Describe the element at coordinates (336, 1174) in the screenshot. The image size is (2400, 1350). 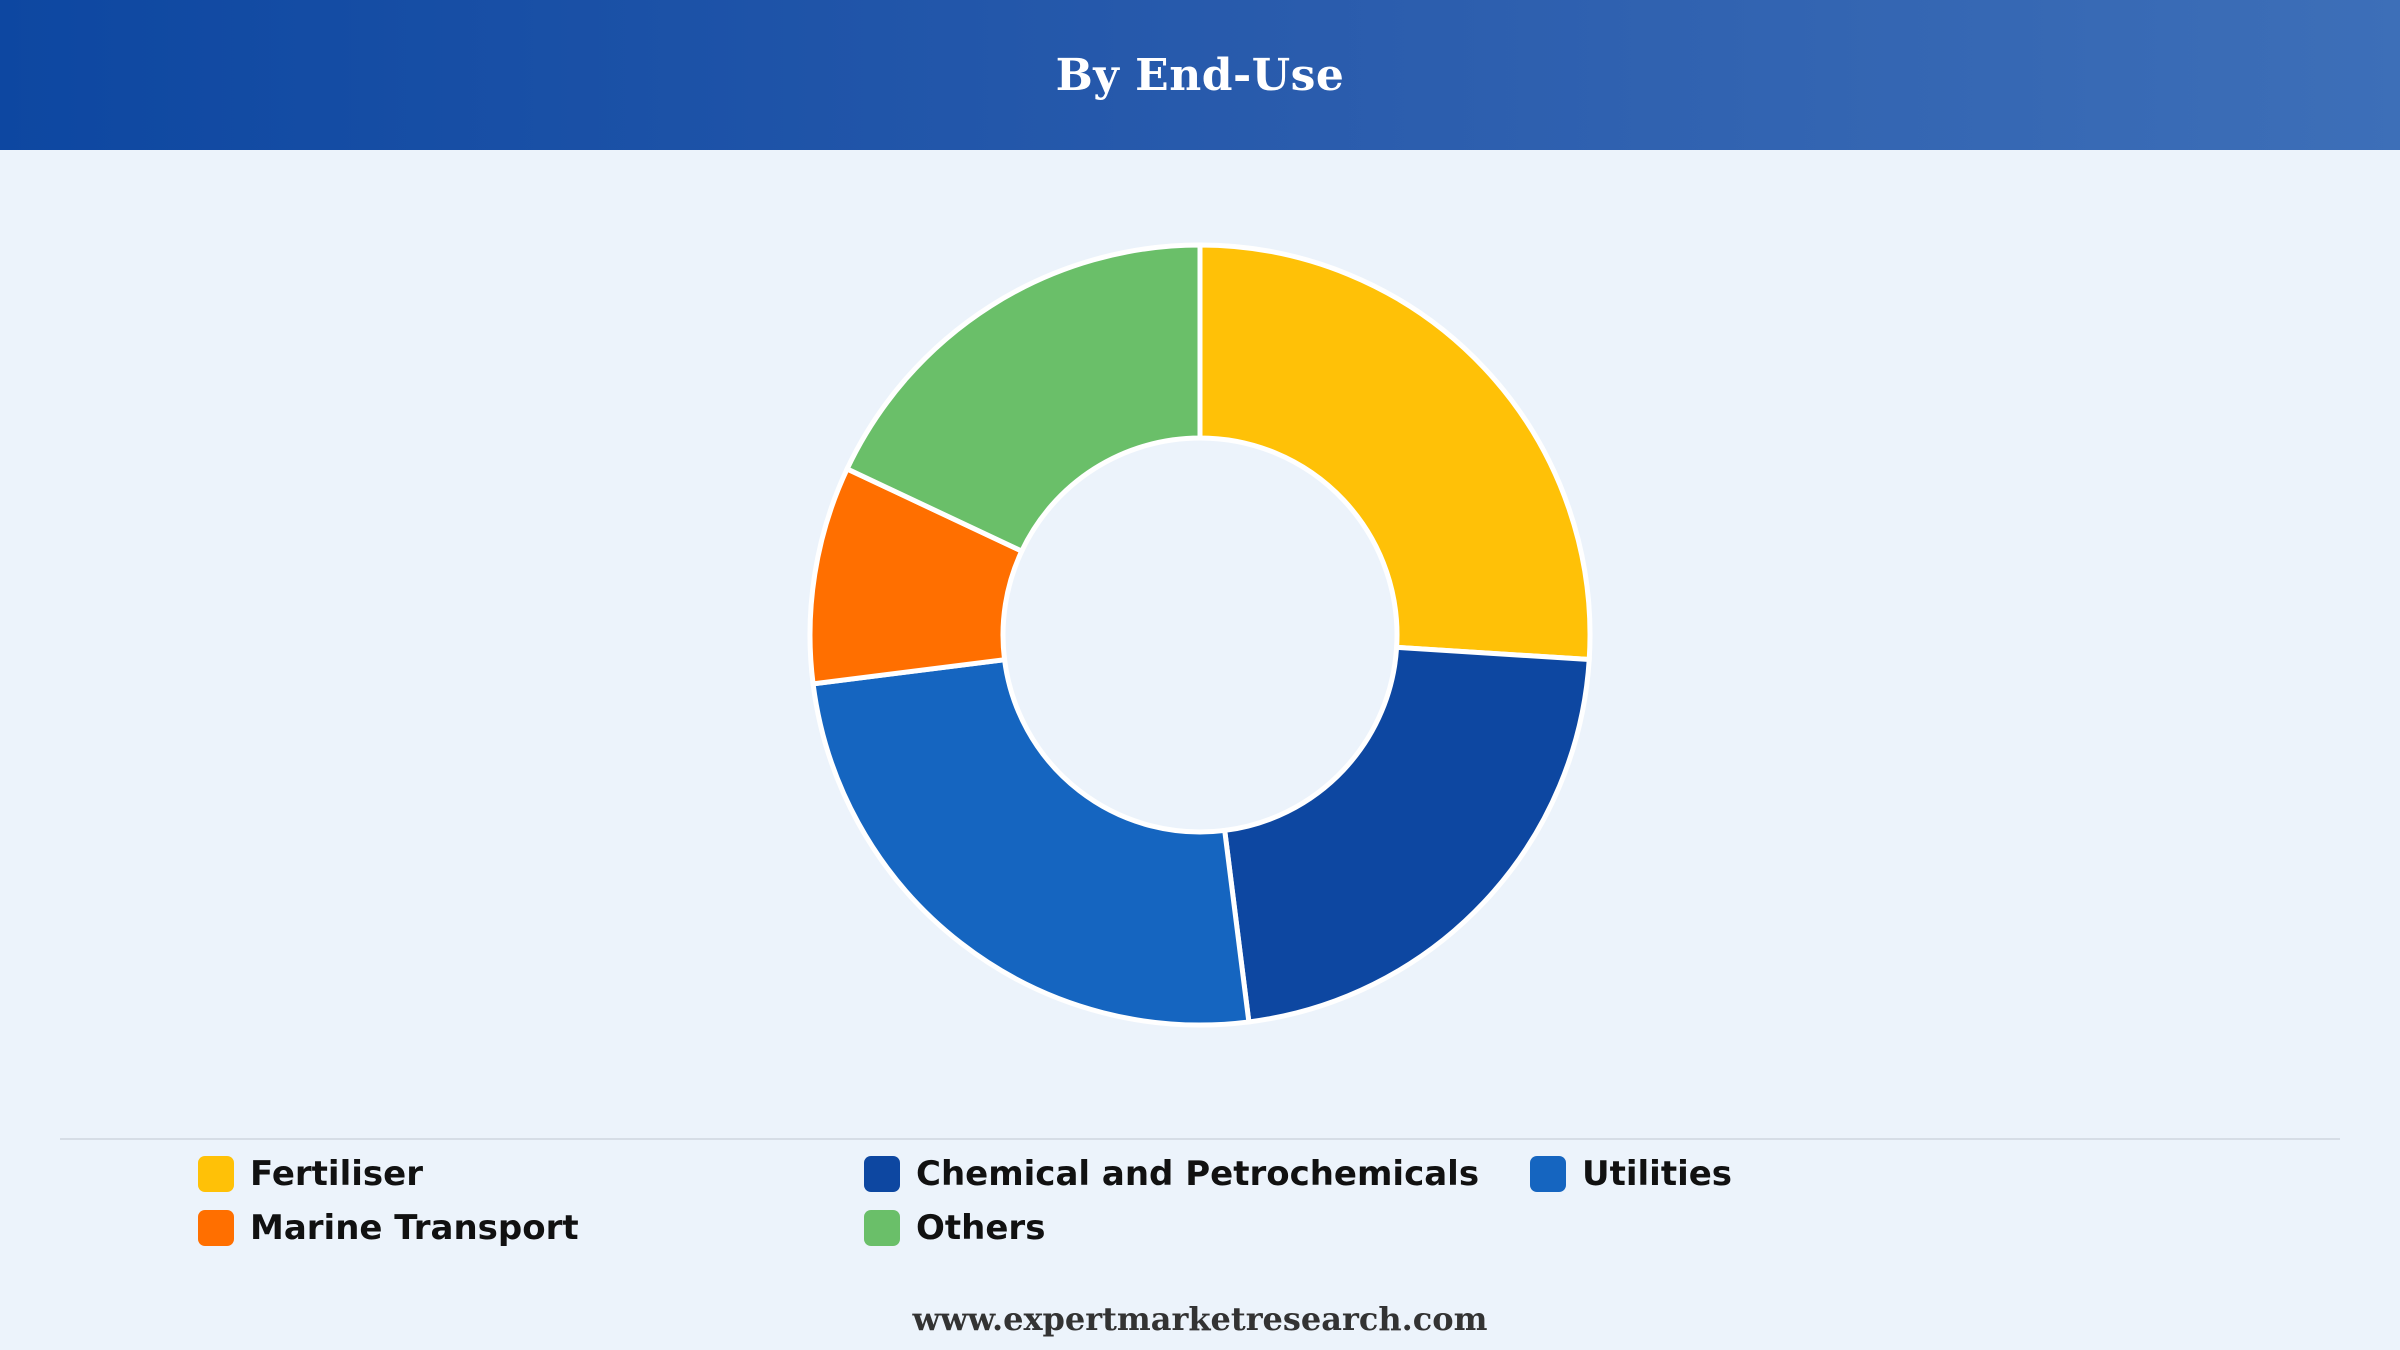
I see `legend-label: Fertiliser` at that location.